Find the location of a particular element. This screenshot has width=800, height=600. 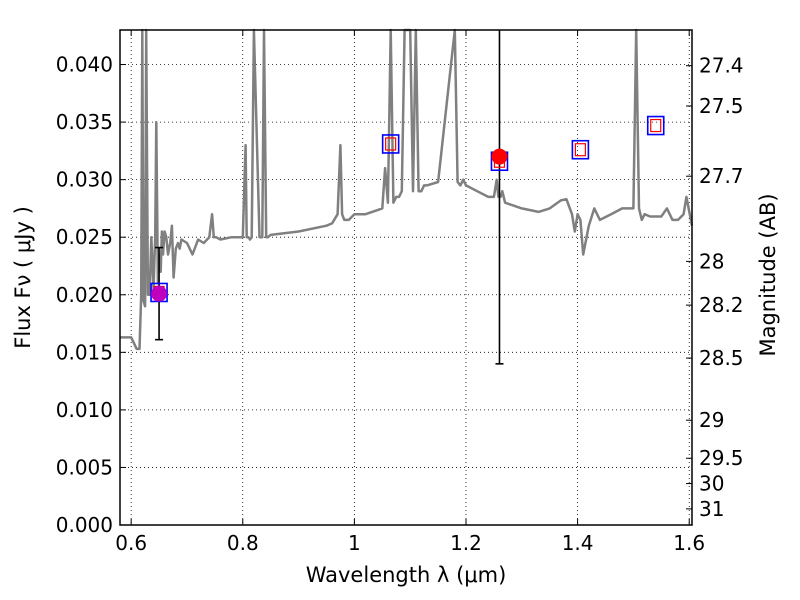

y2-tick-label: 27.4 is located at coordinates (721, 66).